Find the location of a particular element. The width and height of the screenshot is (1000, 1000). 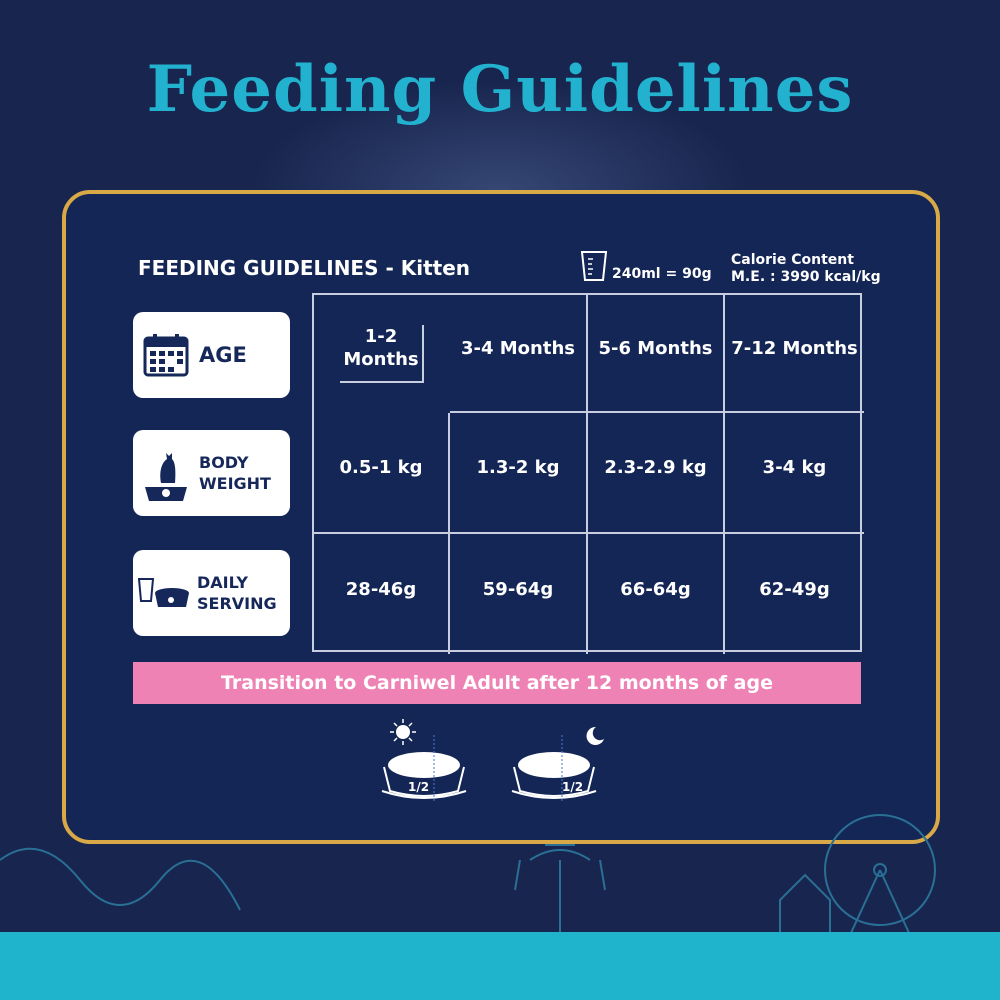

table-cell: 3-4 kg is located at coordinates (794, 473).